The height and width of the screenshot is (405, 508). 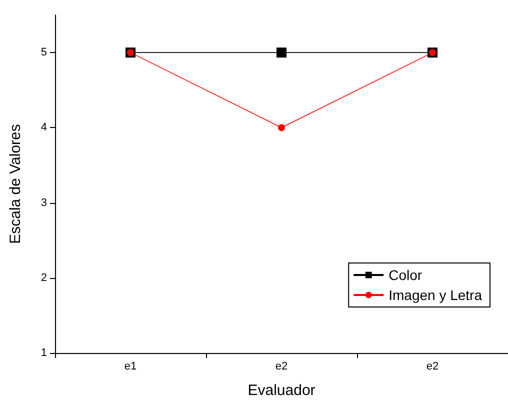 I want to click on x-axis-title: Evaluador, so click(x=282, y=390).